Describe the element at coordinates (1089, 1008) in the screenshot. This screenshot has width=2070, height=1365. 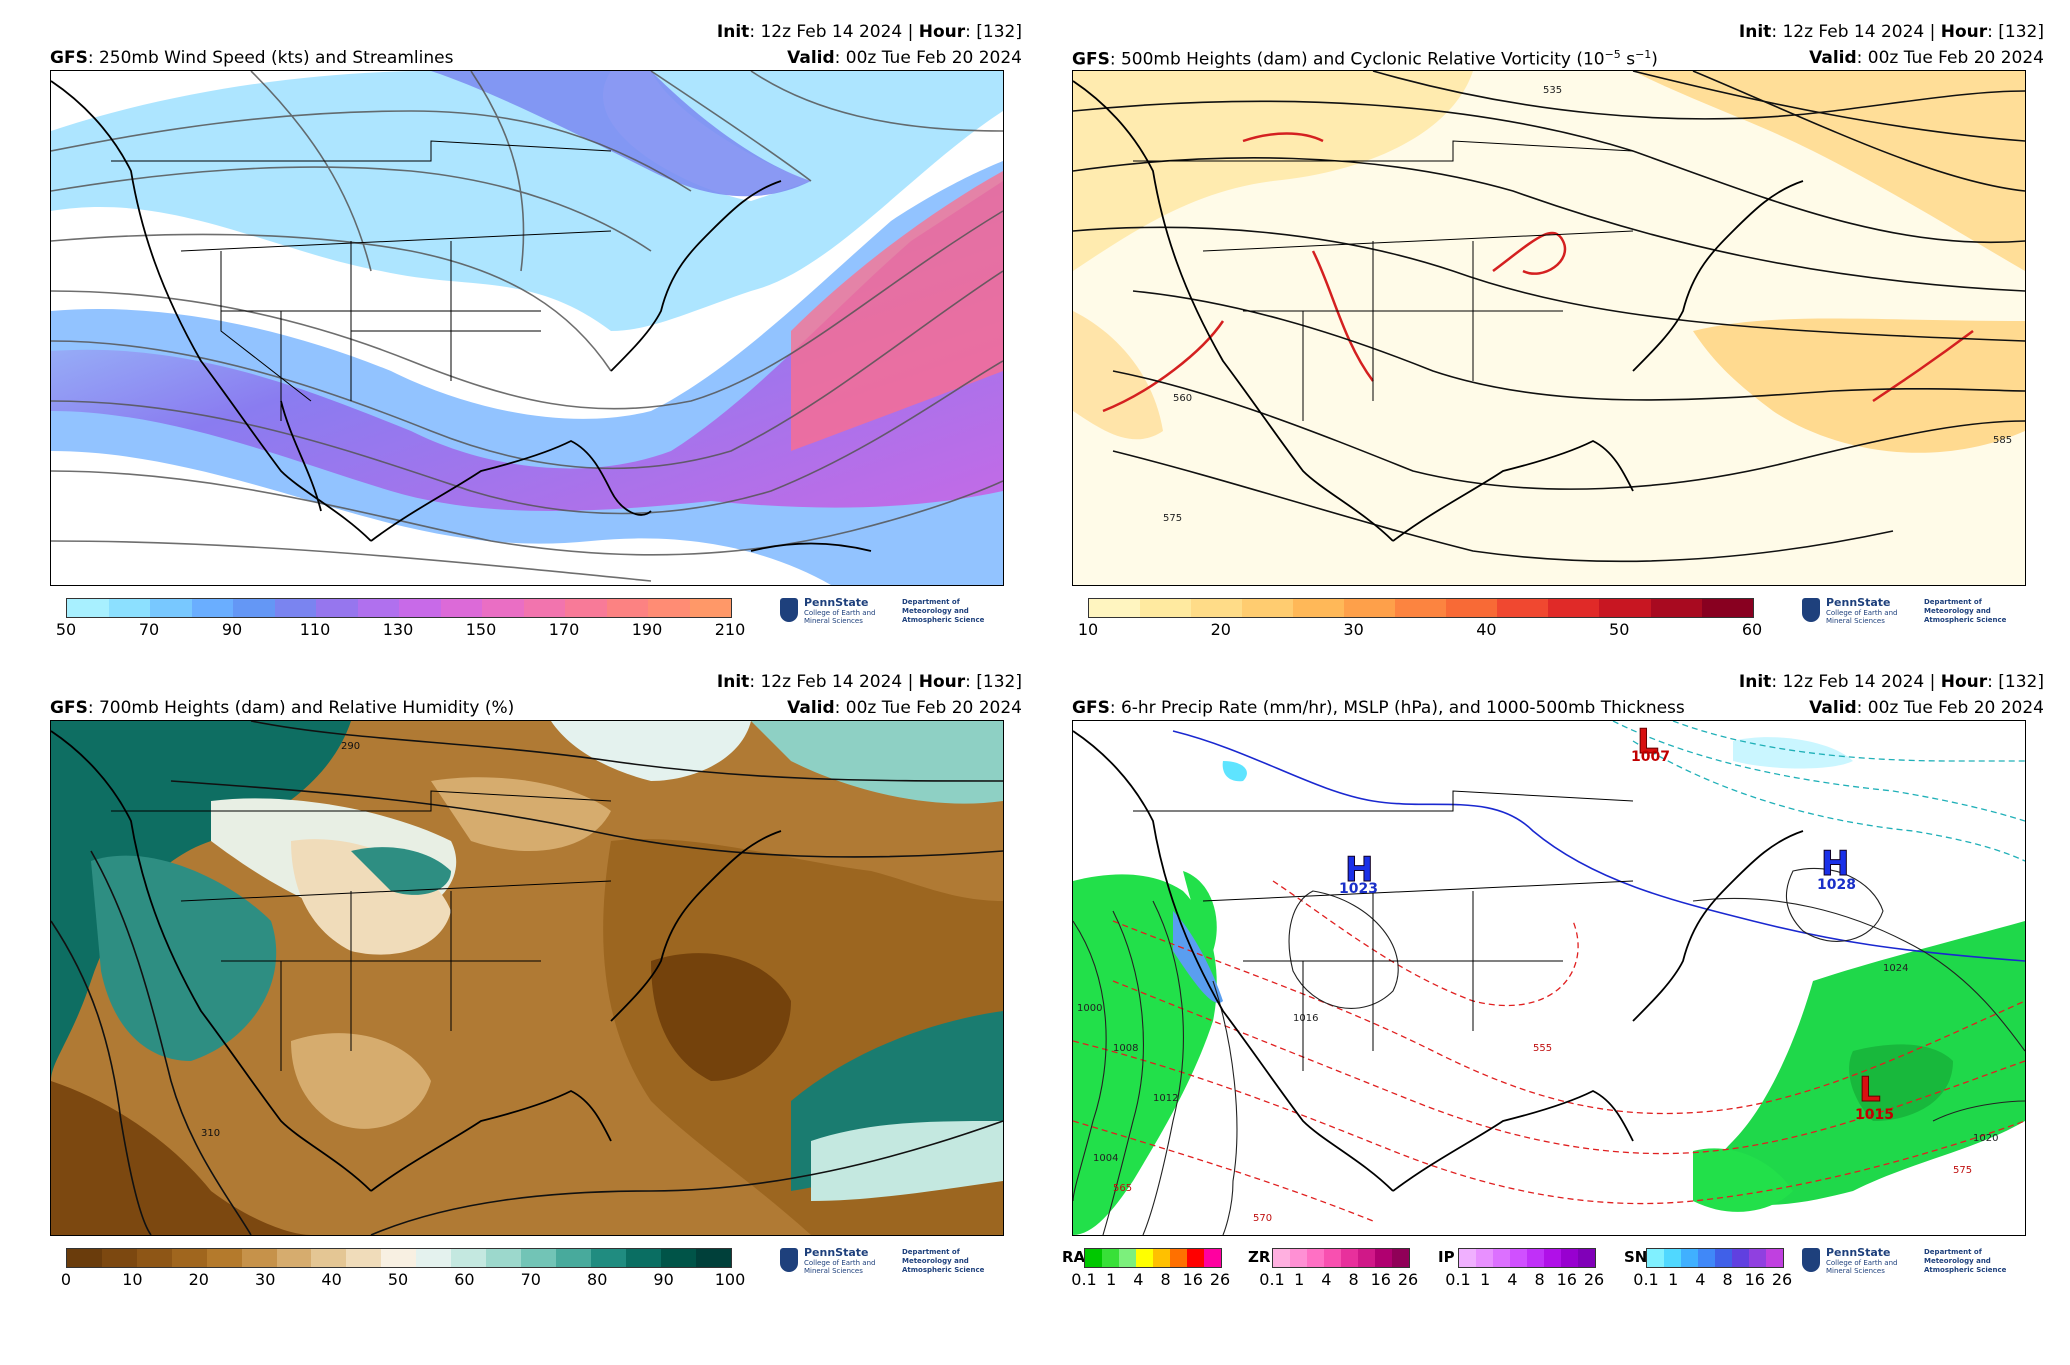
I see `isobar-label: 1000` at that location.